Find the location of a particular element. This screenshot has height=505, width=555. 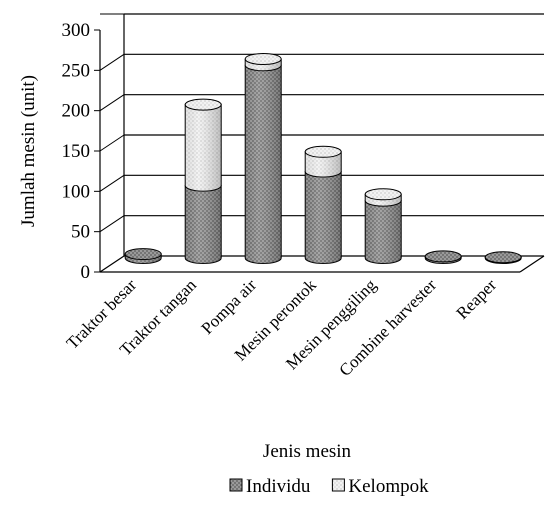

y-axis-title: Jumlah mesin (unit) is located at coordinates (28, 151).